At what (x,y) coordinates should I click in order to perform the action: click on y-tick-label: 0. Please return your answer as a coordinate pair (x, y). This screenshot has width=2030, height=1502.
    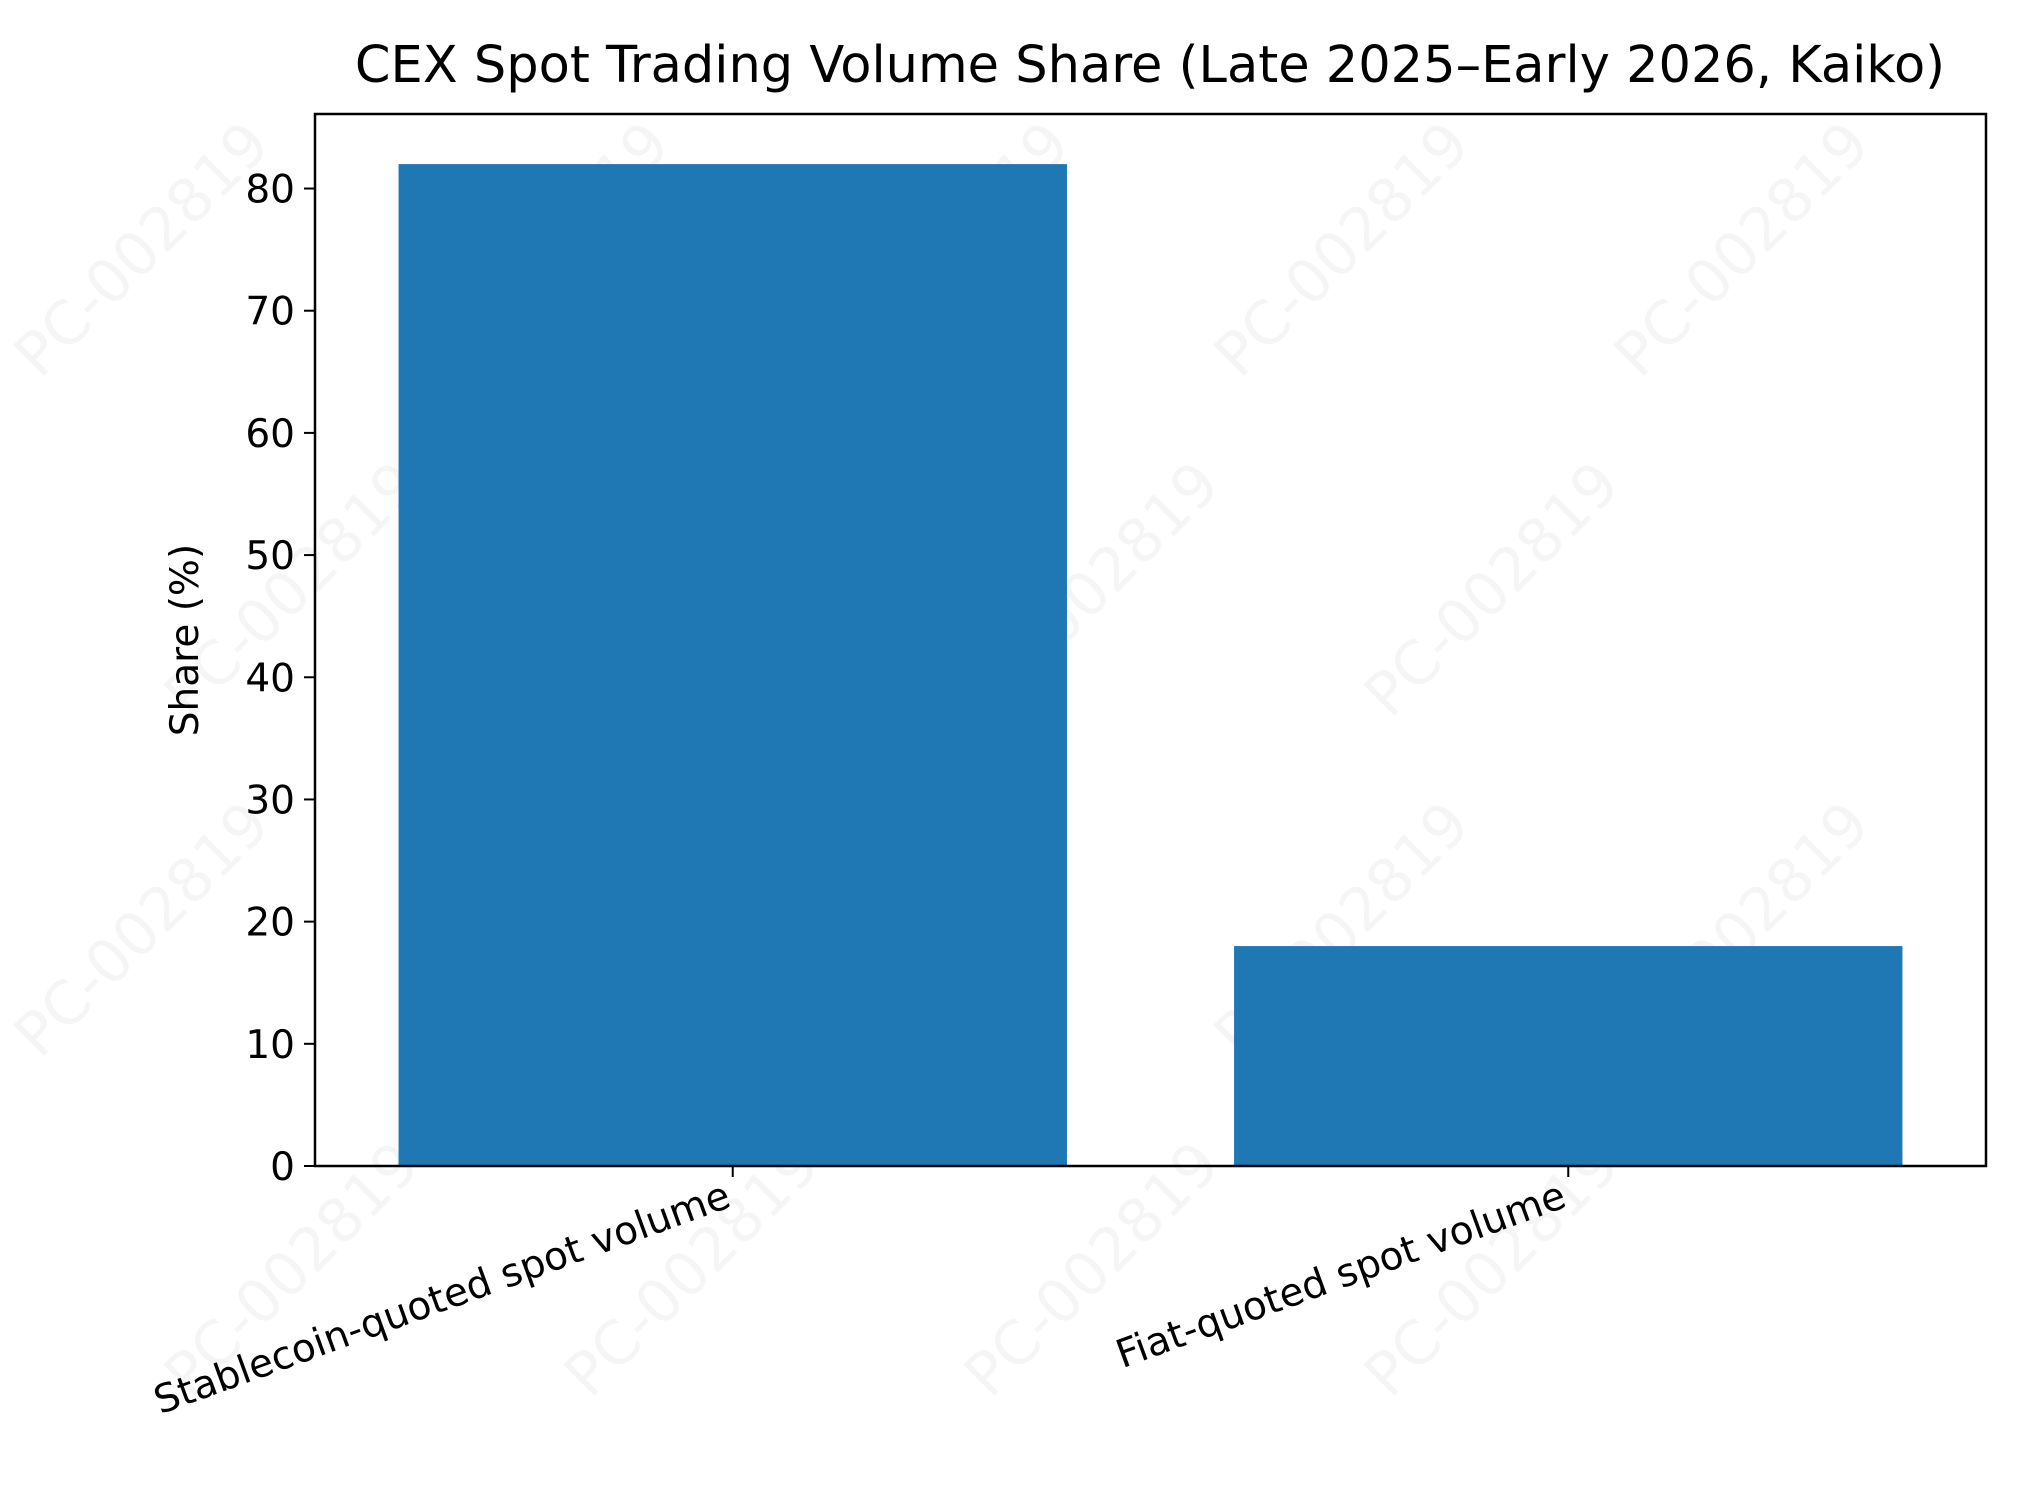
    Looking at the image, I should click on (282, 1167).